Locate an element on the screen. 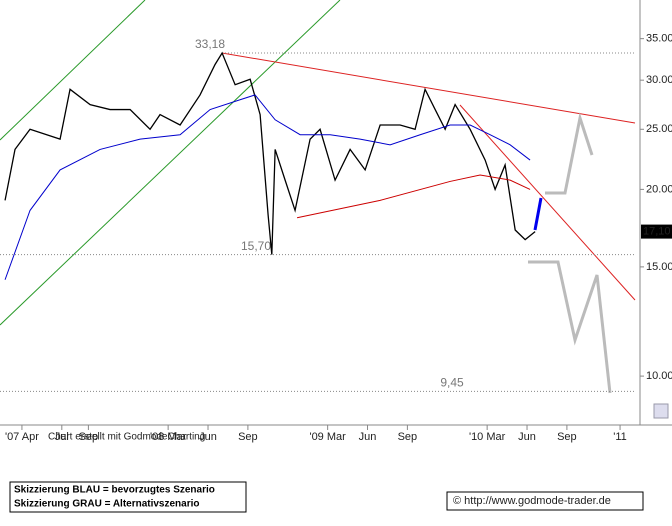 This screenshot has width=672, height=526. x-tick-label: '11 is located at coordinates (620, 437).